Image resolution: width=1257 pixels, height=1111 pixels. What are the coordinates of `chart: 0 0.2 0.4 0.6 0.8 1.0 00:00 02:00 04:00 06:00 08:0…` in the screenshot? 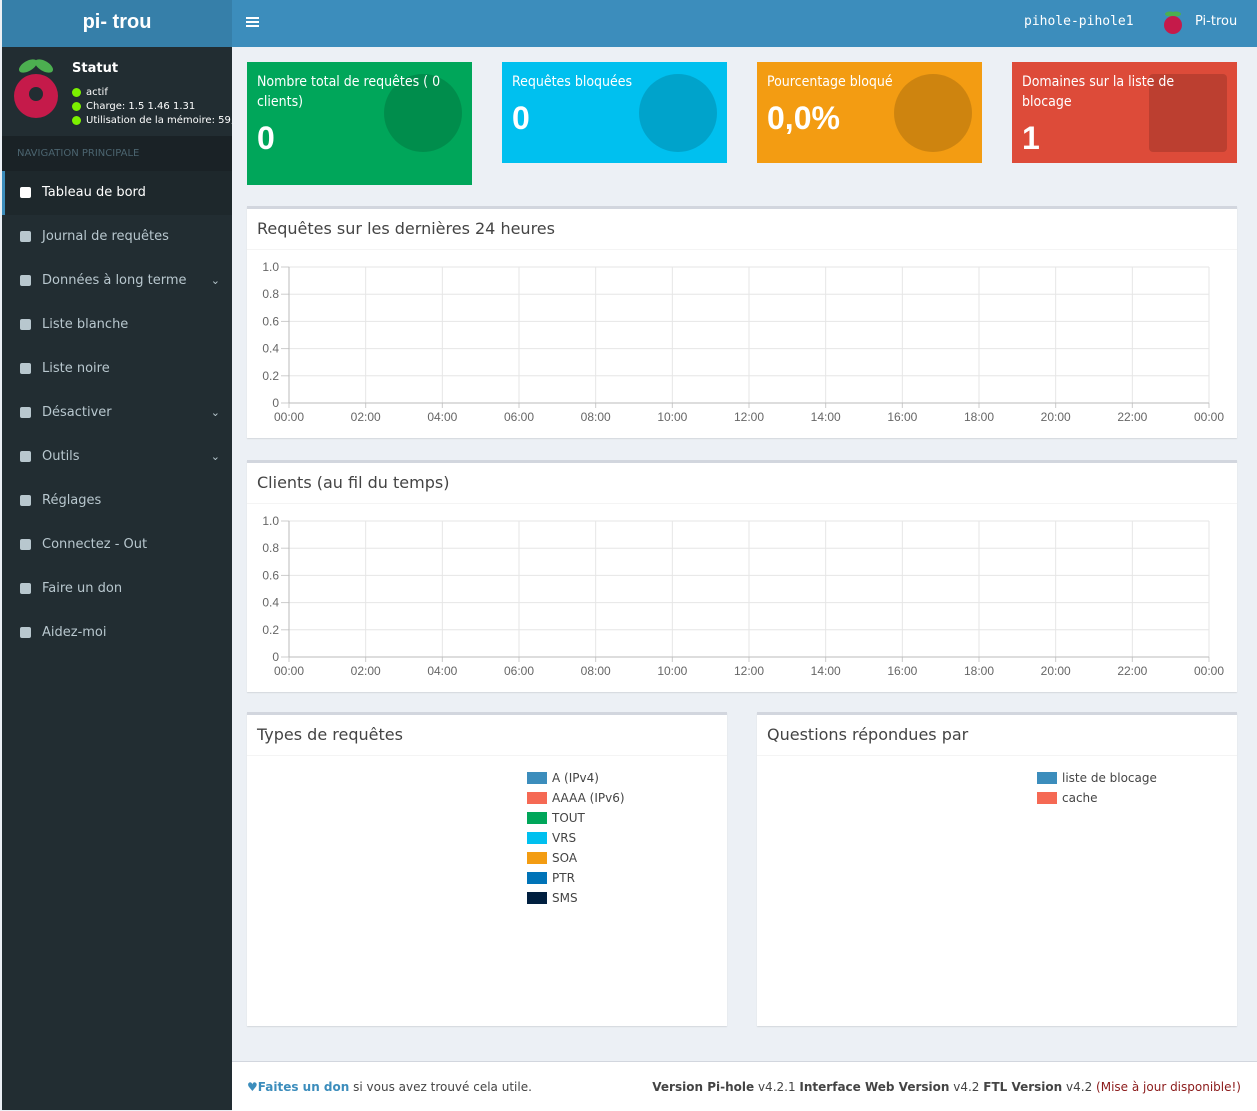 It's located at (743, 596).